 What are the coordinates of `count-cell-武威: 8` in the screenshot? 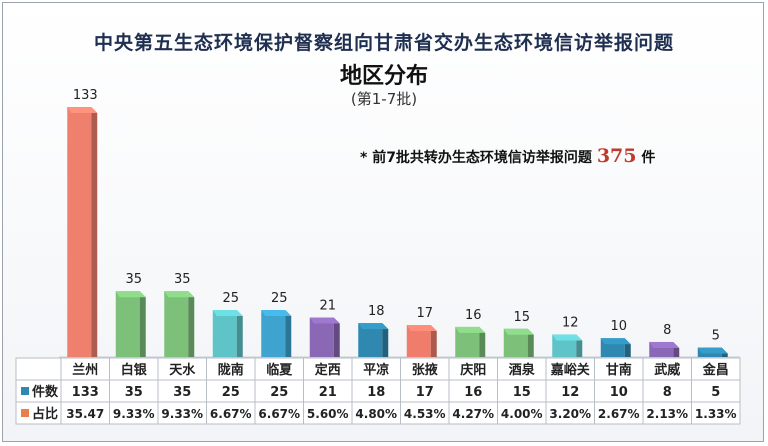 It's located at (667, 392).